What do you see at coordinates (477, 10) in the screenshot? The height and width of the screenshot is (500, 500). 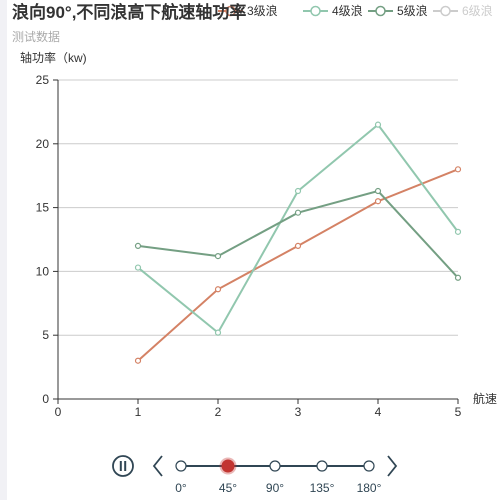 I see `legend-label: 6级浪` at bounding box center [477, 10].